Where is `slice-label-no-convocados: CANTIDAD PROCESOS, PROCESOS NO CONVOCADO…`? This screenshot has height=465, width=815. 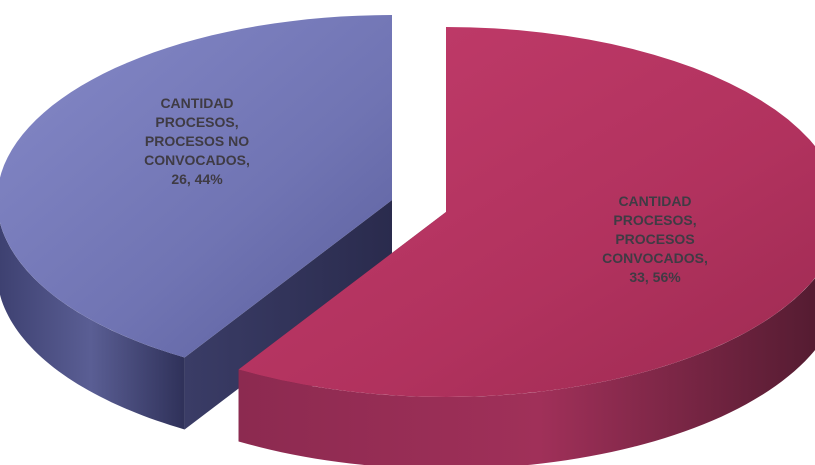 slice-label-no-convocados: CANTIDAD PROCESOS, PROCESOS NO CONVOCADO… is located at coordinates (197, 141).